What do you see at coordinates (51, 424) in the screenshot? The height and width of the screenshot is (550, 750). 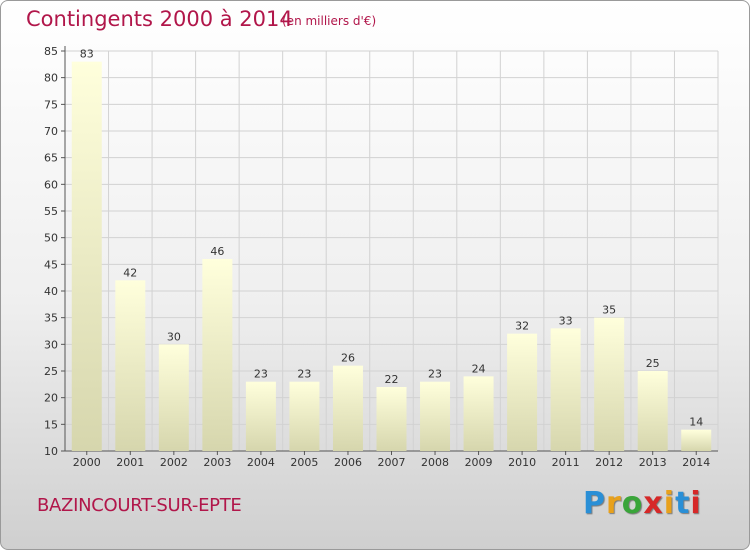 I see `y-tick-label: 15` at bounding box center [51, 424].